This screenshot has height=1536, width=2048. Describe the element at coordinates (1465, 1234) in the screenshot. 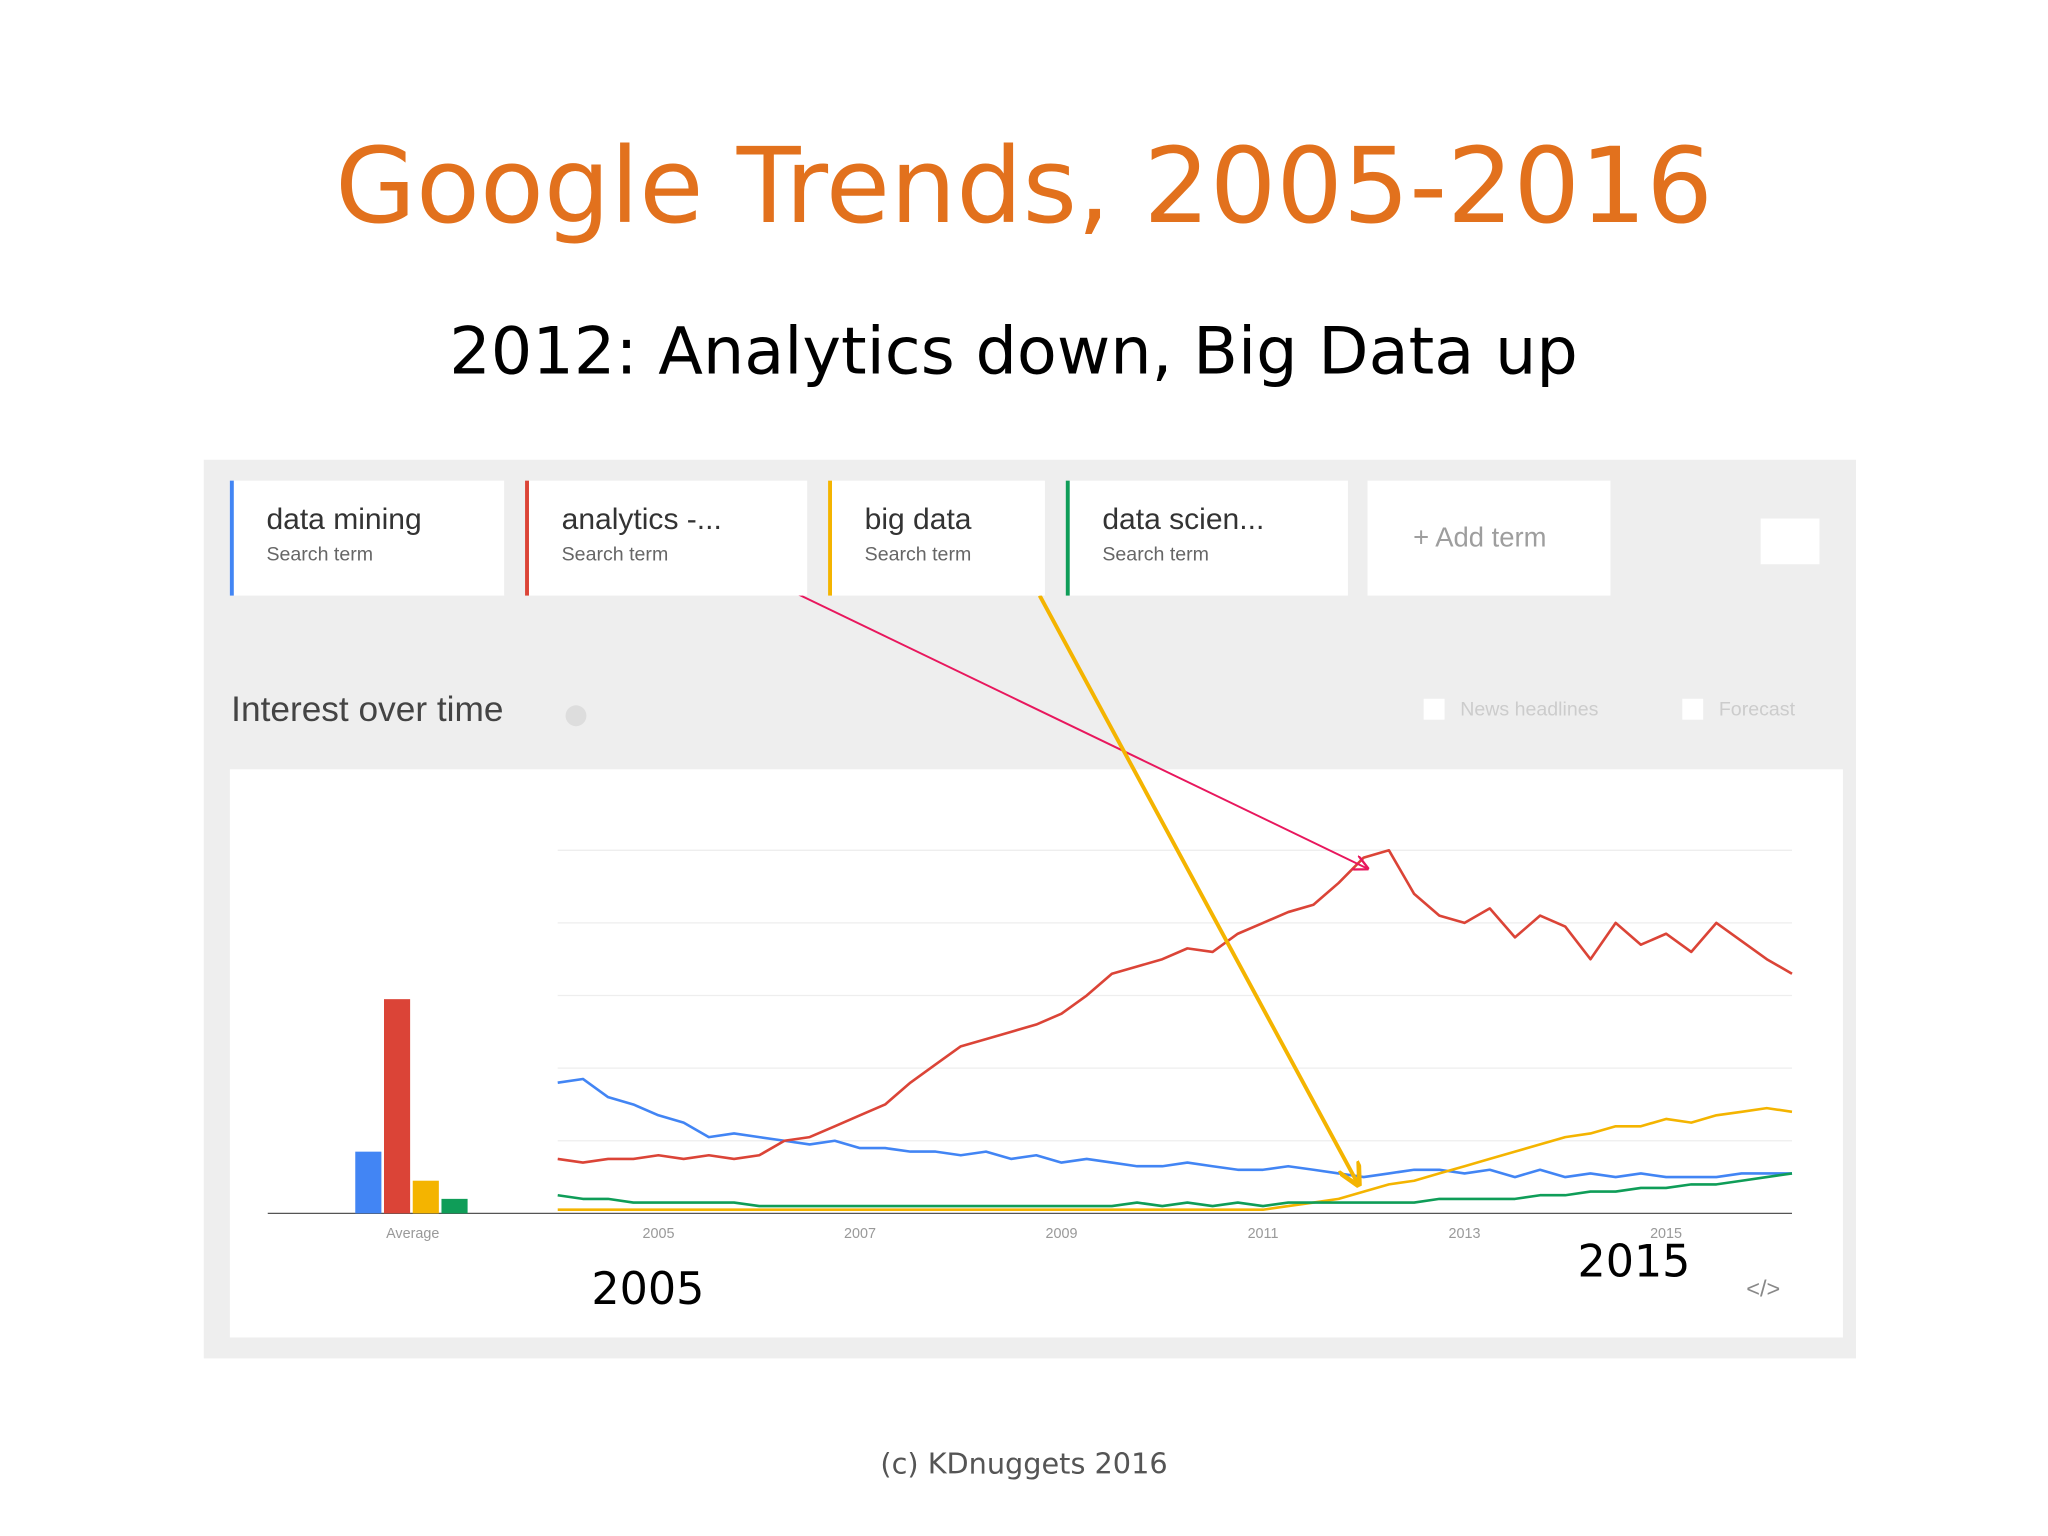

I see `x-tick-label: 2013` at that location.